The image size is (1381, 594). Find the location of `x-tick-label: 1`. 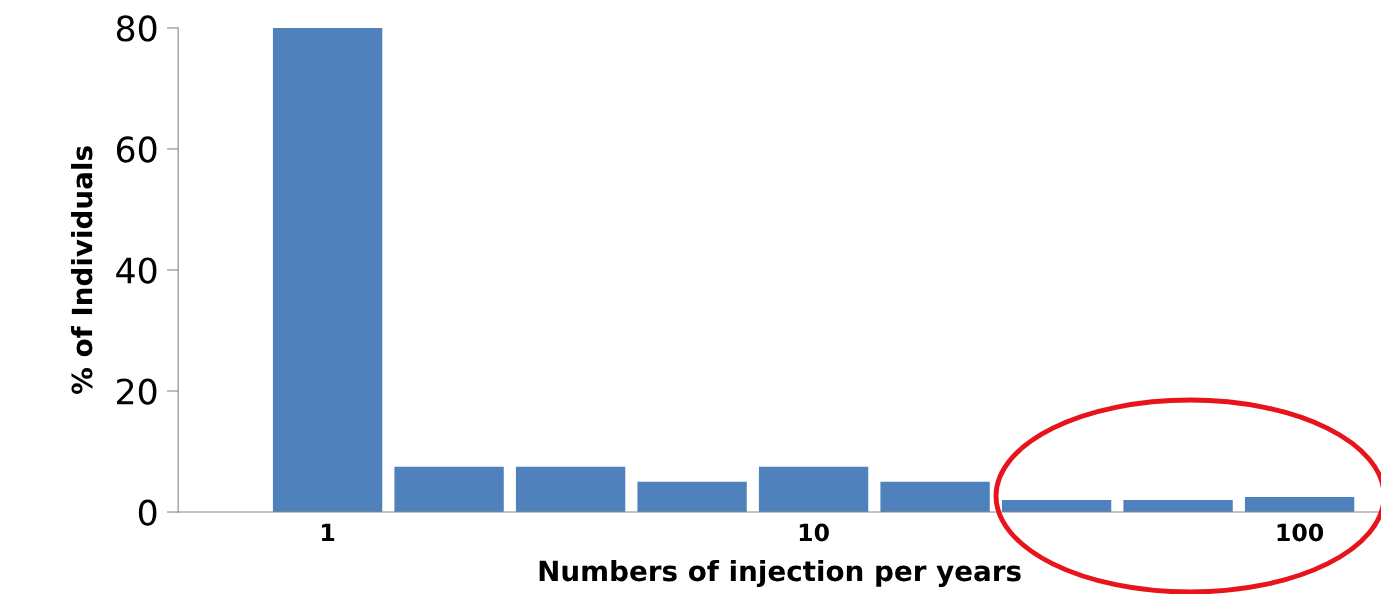

x-tick-label: 1 is located at coordinates (328, 532).